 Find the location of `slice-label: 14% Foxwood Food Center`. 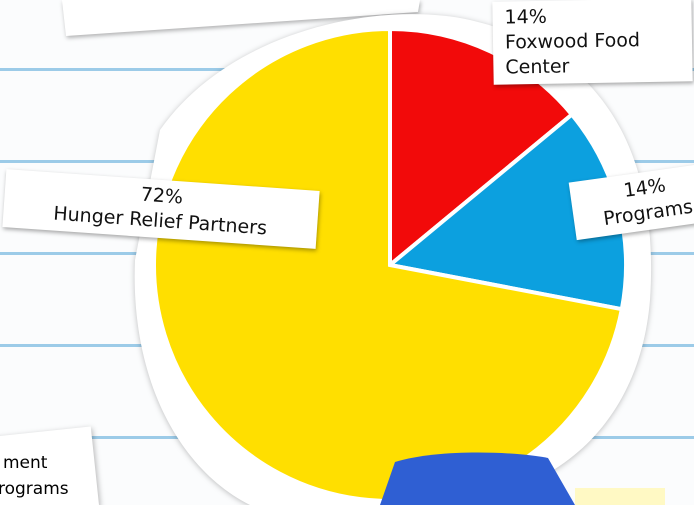

slice-label: 14% Foxwood Food Center is located at coordinates (592, 42).